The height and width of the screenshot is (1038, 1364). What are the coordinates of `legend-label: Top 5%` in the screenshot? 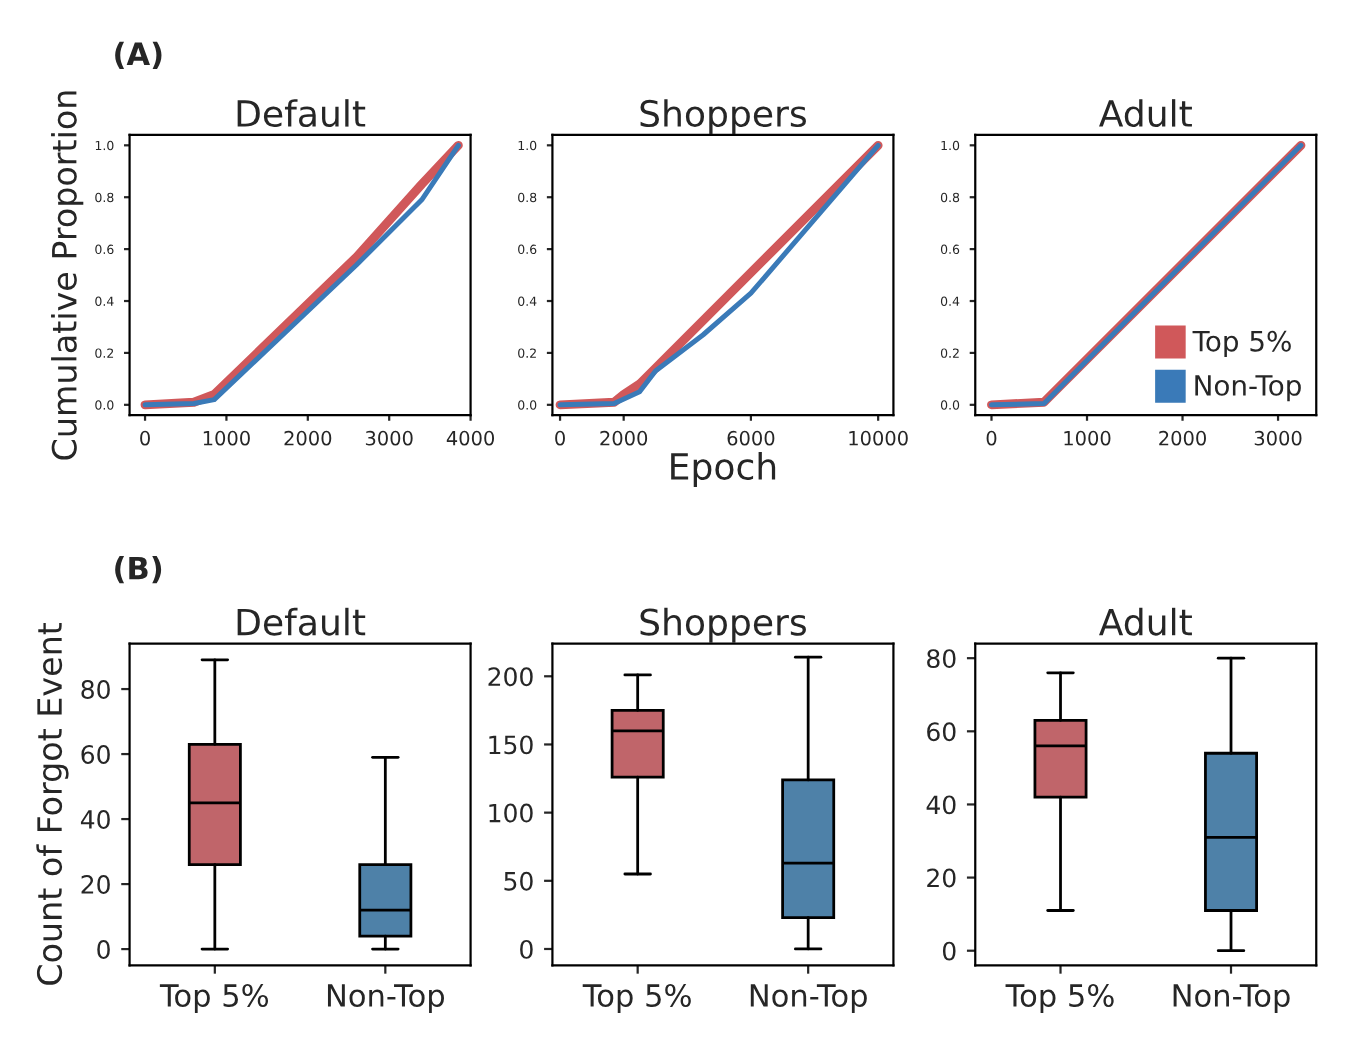 It's located at (1241, 344).